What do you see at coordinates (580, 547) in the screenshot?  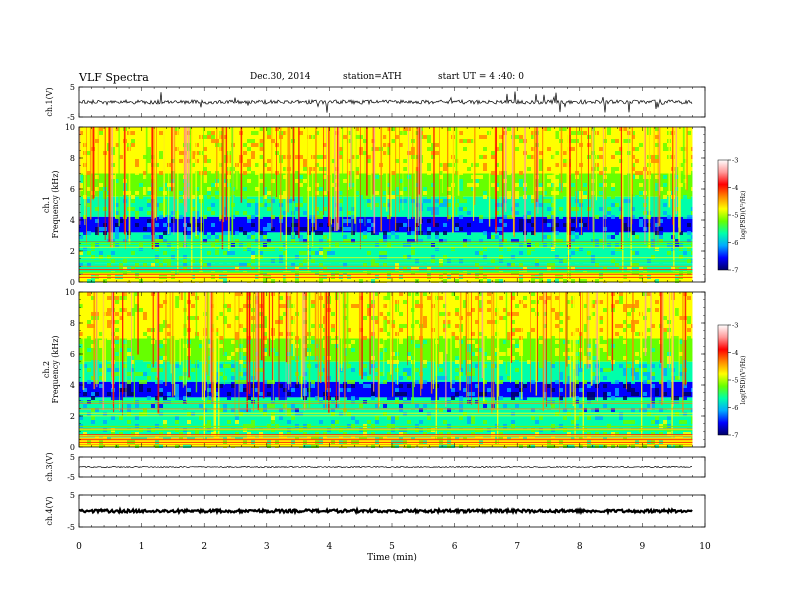 I see `x-tick-label: 8` at bounding box center [580, 547].